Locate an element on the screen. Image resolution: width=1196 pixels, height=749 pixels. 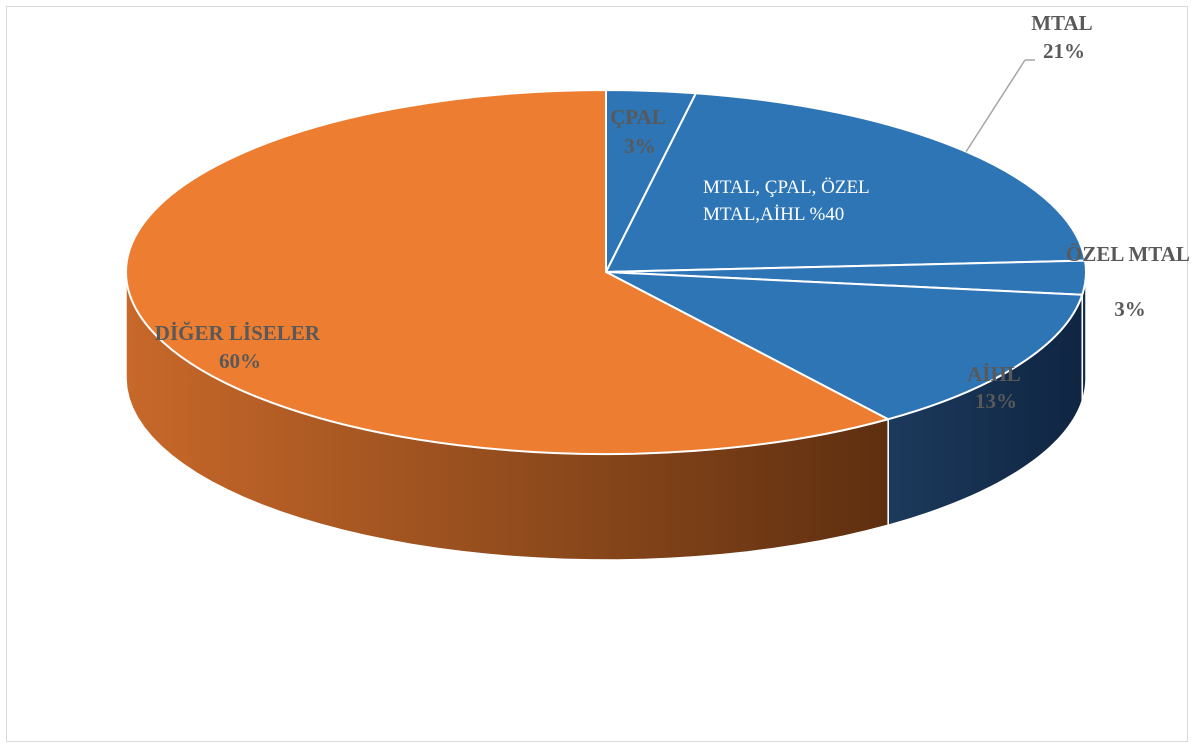
slice-mtal is located at coordinates (846, 182).